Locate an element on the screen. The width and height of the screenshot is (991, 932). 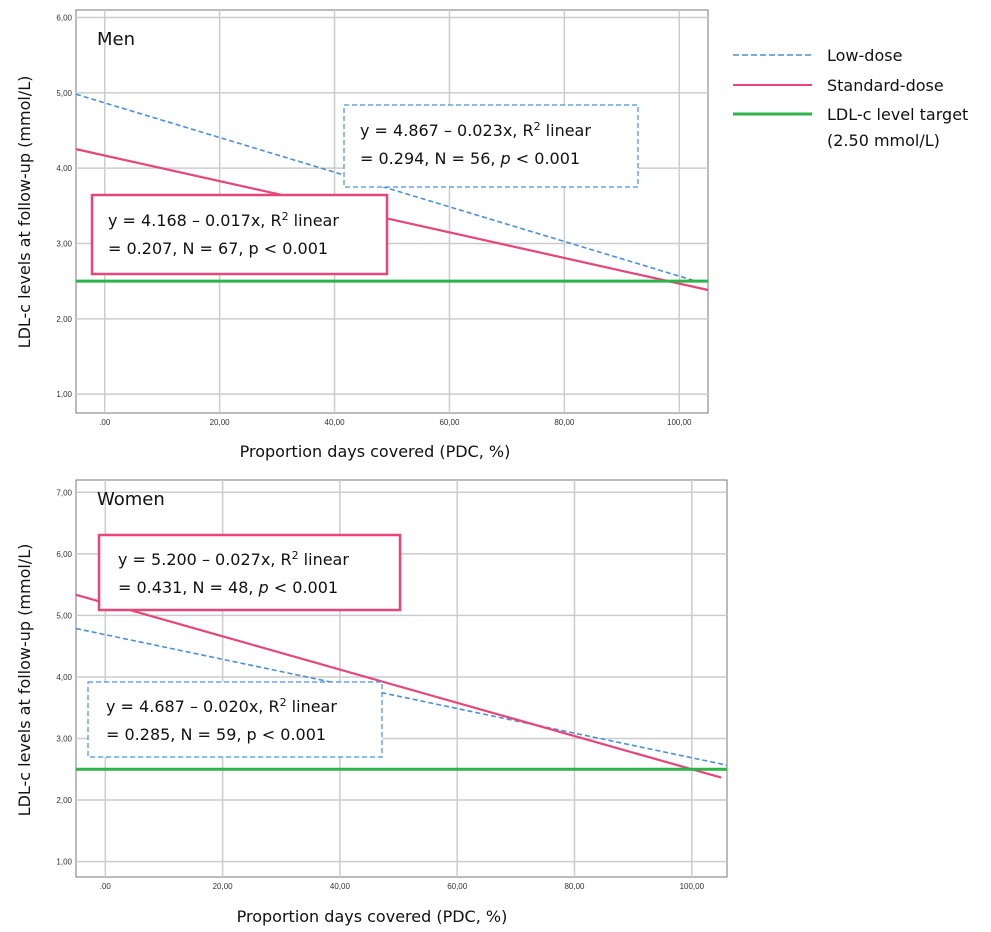
women-y-tick-labels: 1,00 2,00 3,00 4,00 5,00 6,00 7,00 is located at coordinates (64, 677).